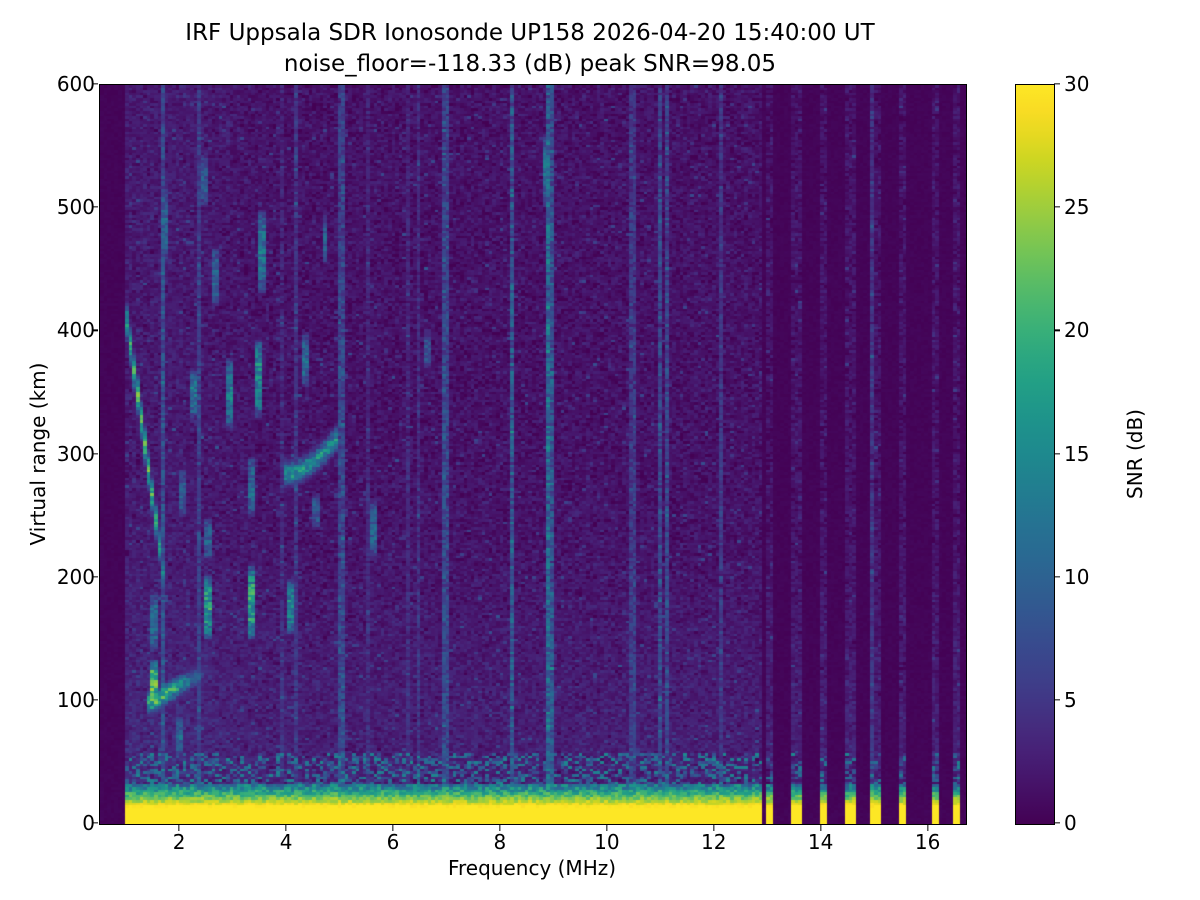 This screenshot has height=900, width=1200. I want to click on x-axis-tick-label: 6, so click(393, 842).